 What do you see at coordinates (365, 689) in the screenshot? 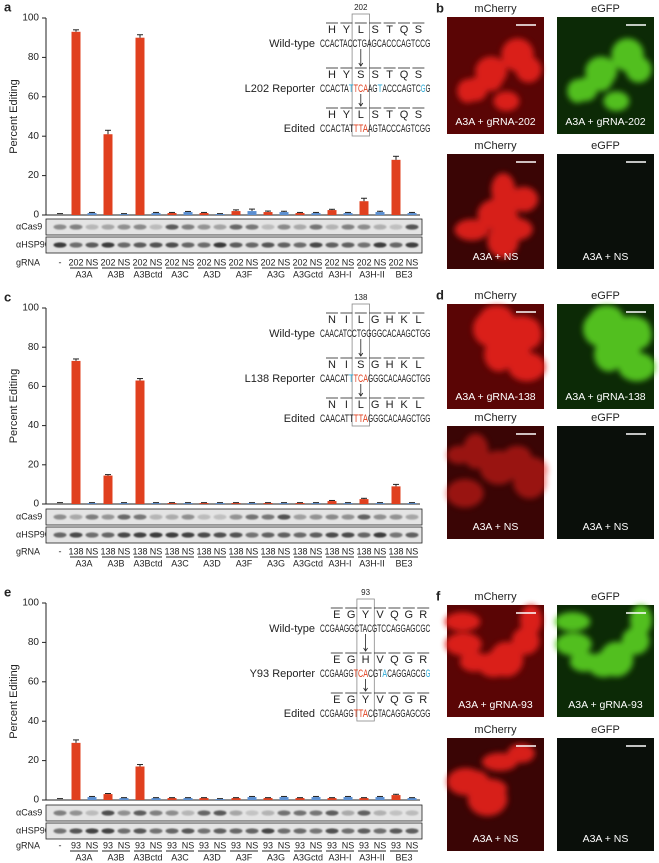
I see `arrow-head` at bounding box center [365, 689].